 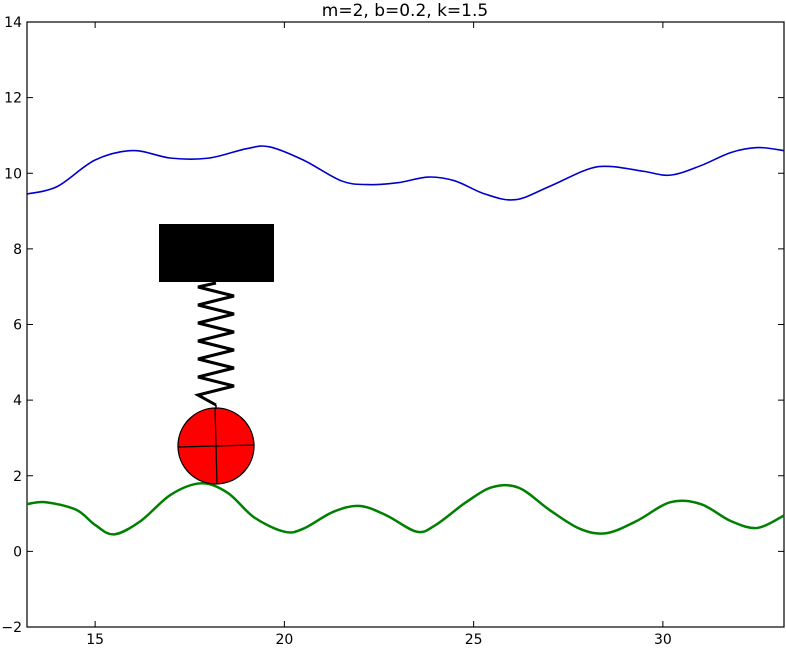 I want to click on y-tick-label: 0, so click(x=17, y=552).